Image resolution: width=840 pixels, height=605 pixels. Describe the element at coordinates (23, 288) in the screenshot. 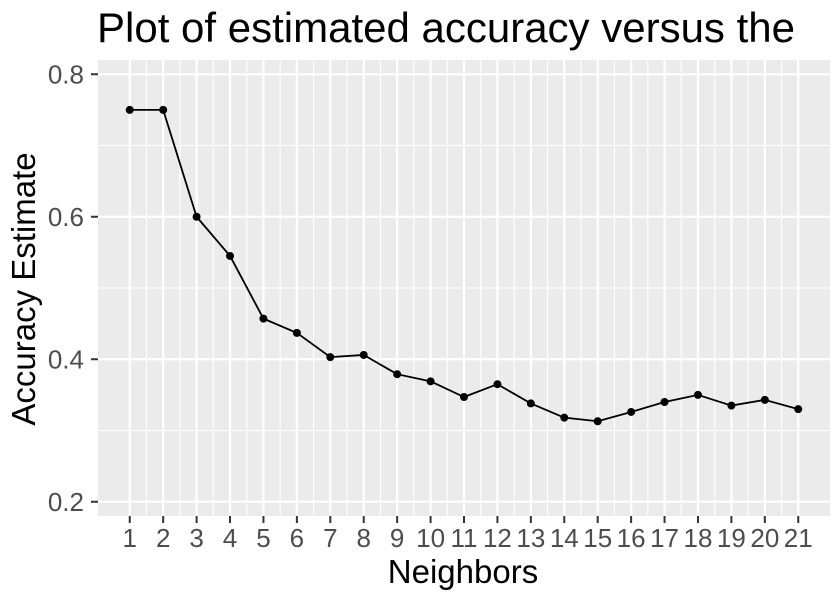

I see `y-axis-title: Accuracy Estimate` at that location.